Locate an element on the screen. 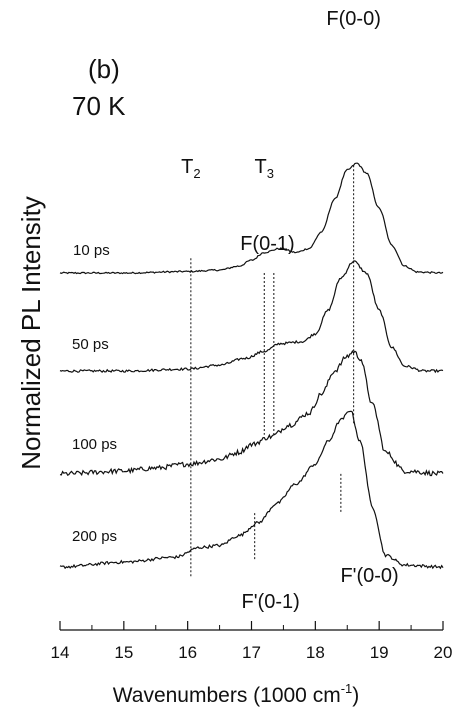  annotation-label-main-3: F(0-0) is located at coordinates (353, 19).